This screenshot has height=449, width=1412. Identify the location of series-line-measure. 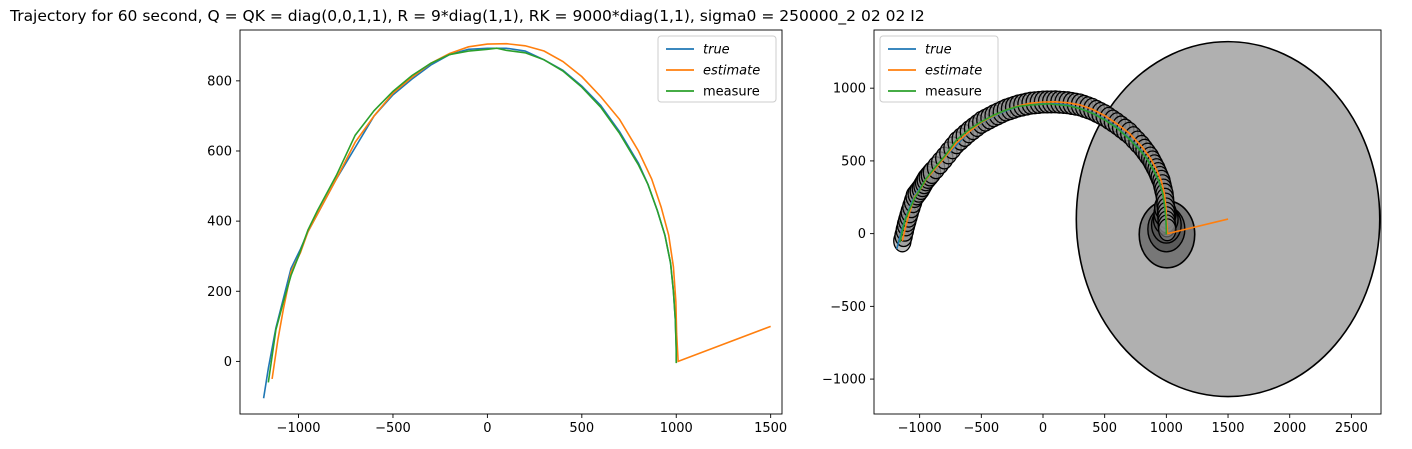
(1033, 172).